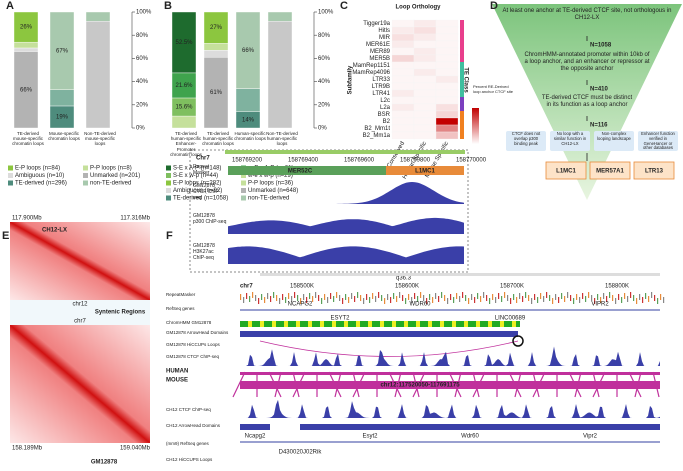 The image size is (683, 471). Describe the element at coordinates (384, 115) in the screenshot. I see `row-label: BSR` at that location.